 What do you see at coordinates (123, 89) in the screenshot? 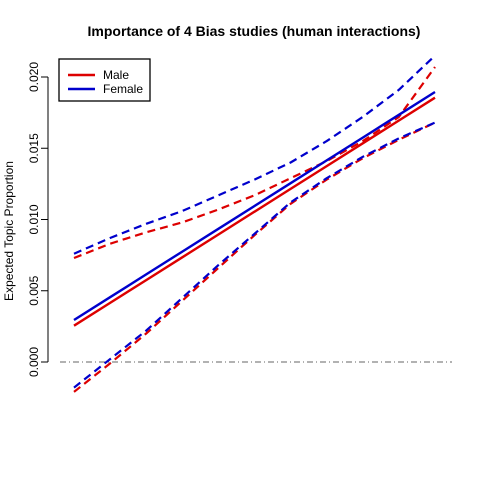
I see `legend-label-female: Female` at bounding box center [123, 89].